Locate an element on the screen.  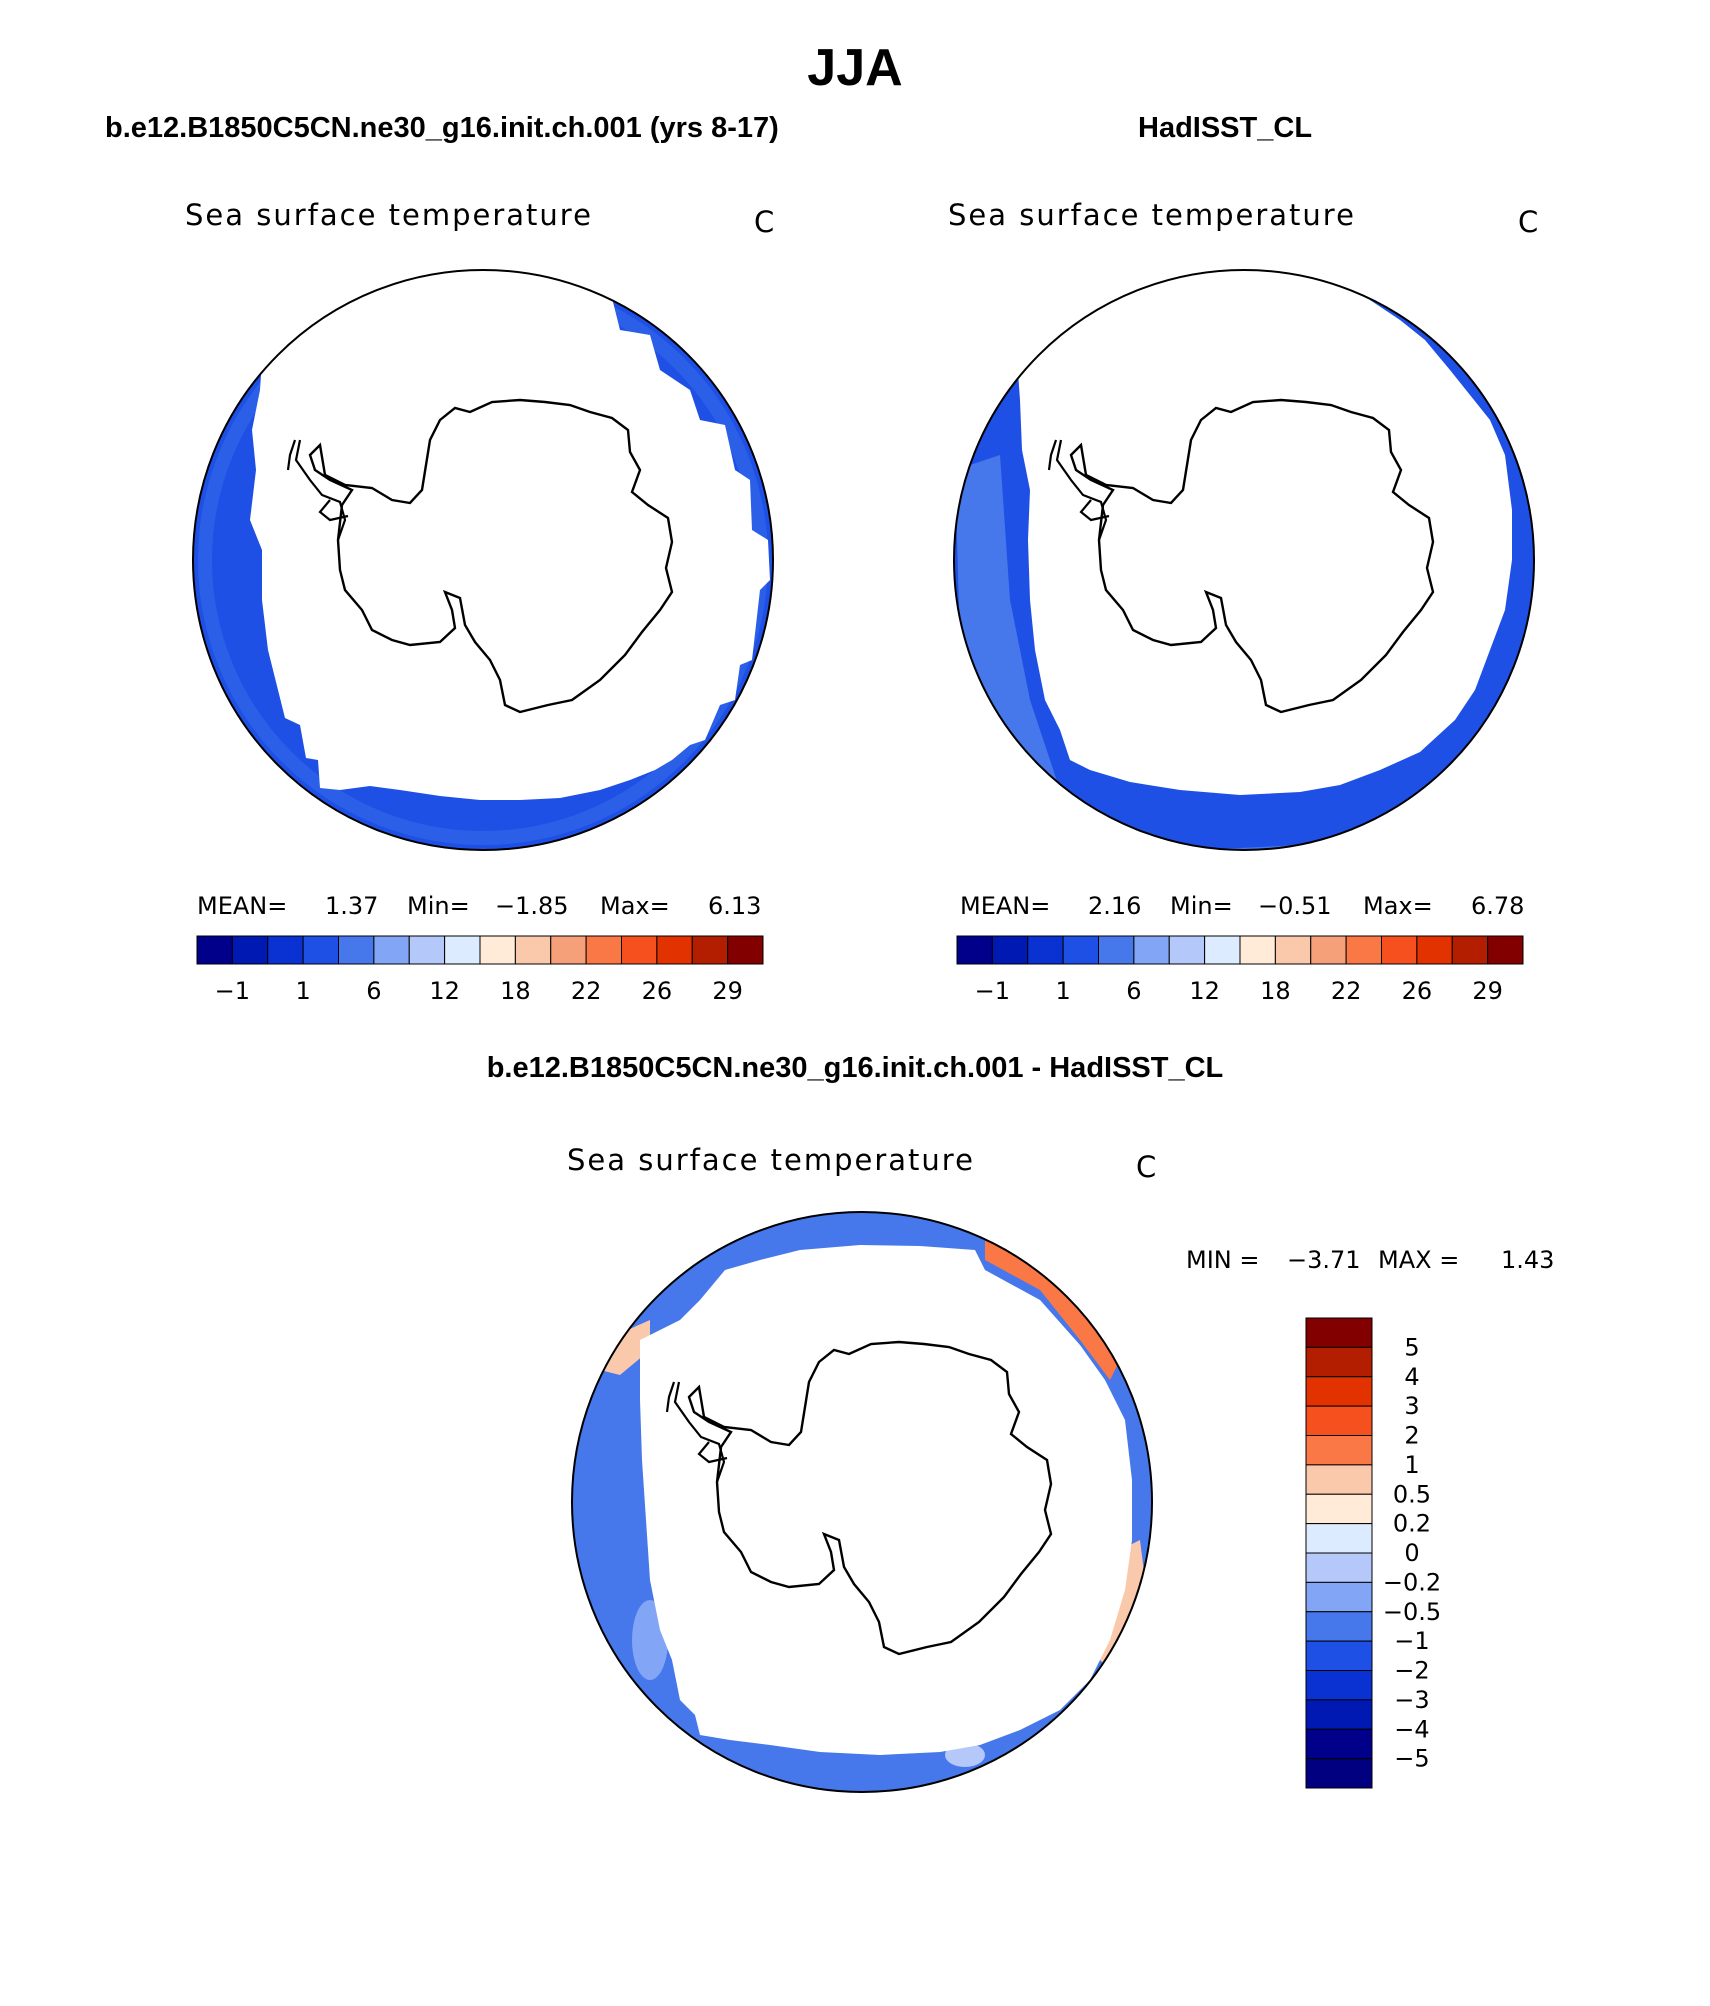
diff-antarctica-coast is located at coordinates (870, 1498).